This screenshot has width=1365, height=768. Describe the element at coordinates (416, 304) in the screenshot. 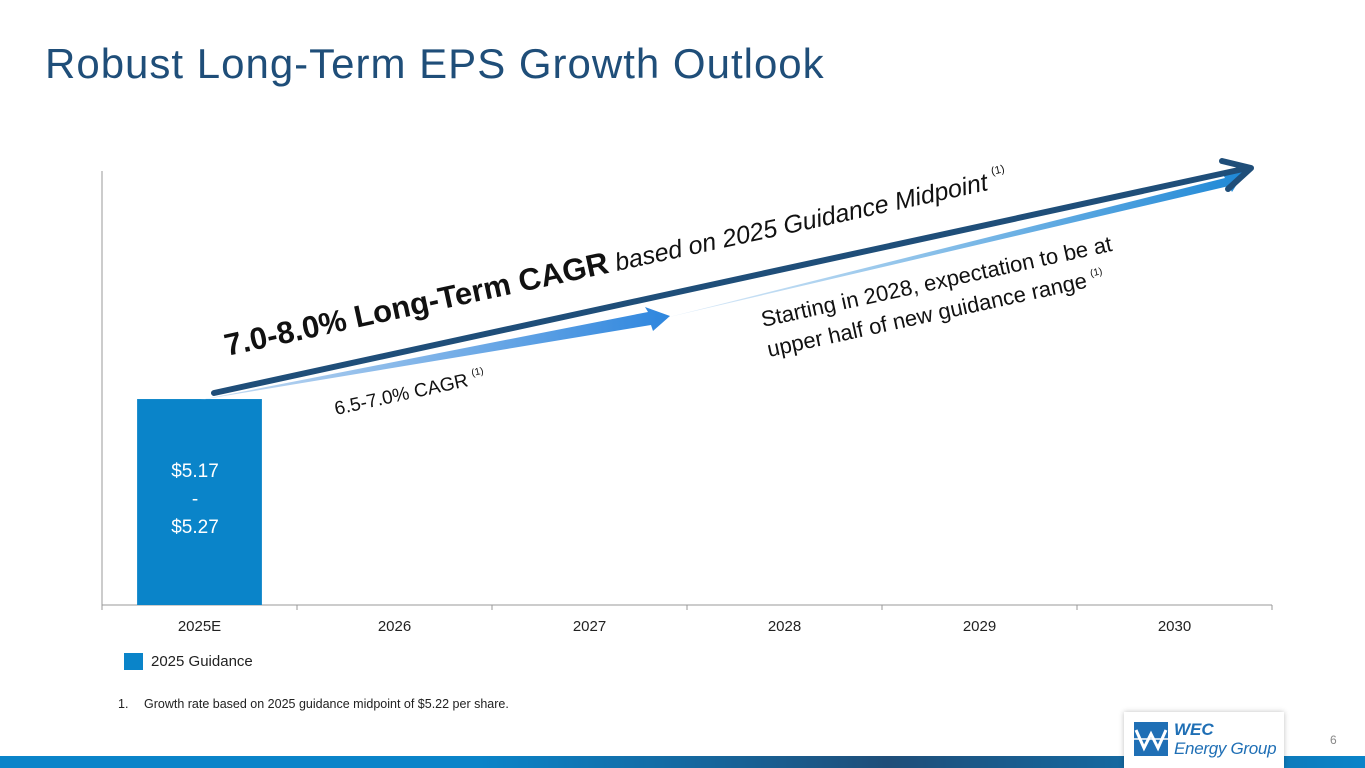

I see `long-term-cagr-bold: 7.0-8.0% Long-Term CAGR` at that location.